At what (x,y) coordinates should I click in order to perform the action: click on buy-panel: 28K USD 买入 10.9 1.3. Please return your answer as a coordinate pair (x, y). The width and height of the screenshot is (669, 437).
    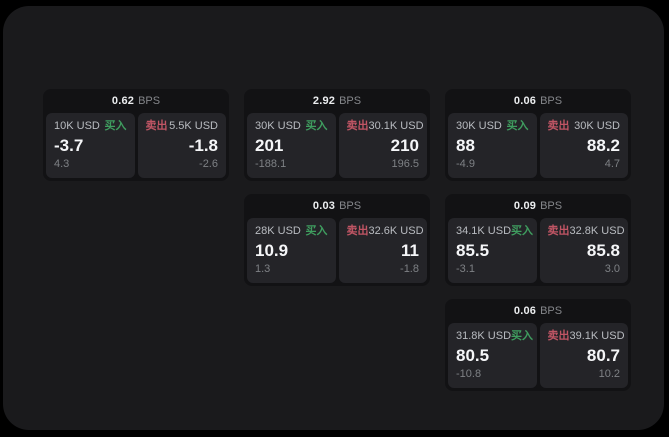
    Looking at the image, I should click on (291, 250).